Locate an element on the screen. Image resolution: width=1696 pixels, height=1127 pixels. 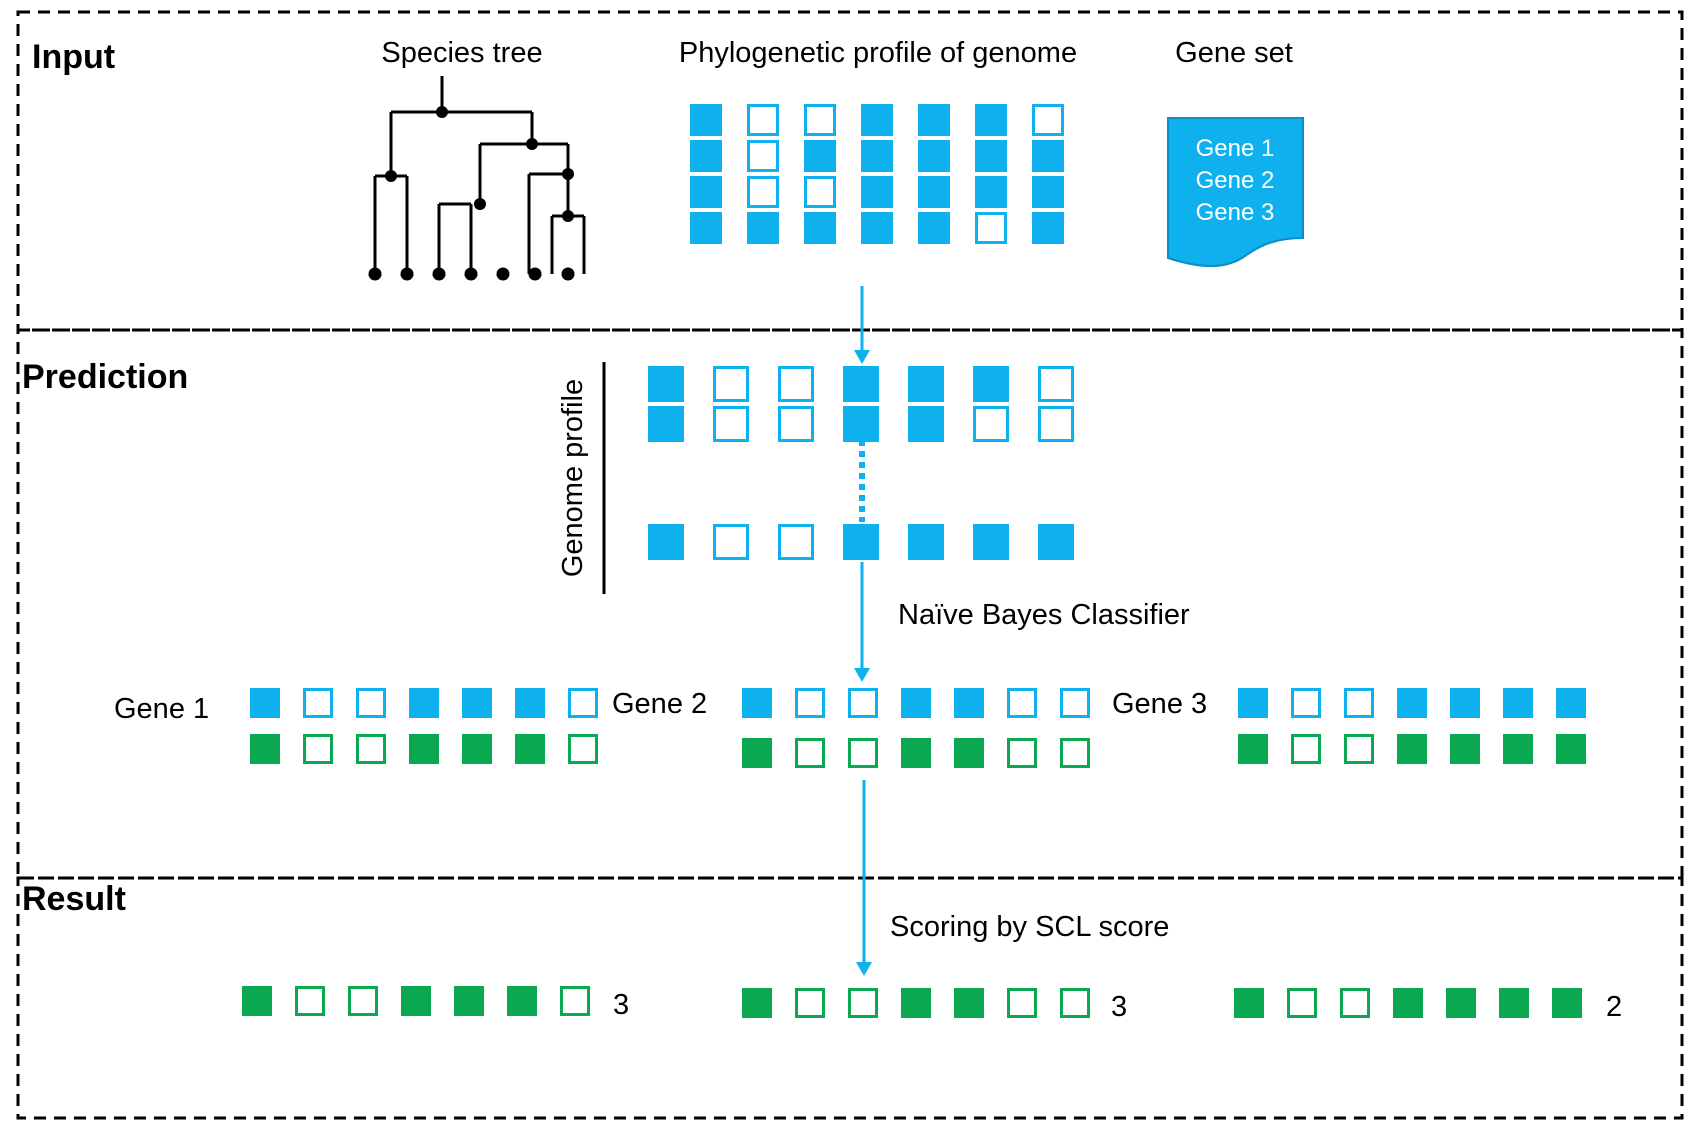
species-tree is located at coordinates (479, 175).